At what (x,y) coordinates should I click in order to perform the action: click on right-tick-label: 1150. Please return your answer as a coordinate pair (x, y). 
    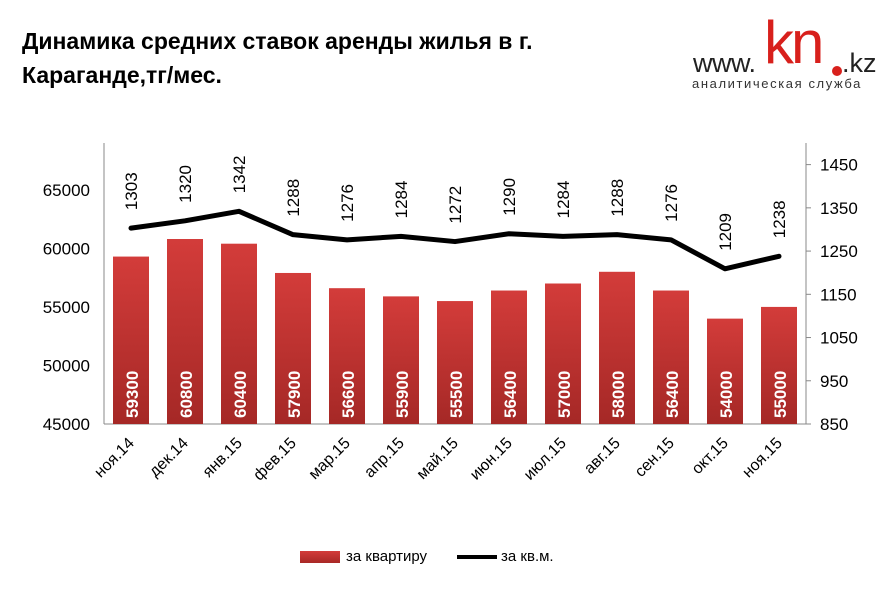
    Looking at the image, I should click on (838, 294).